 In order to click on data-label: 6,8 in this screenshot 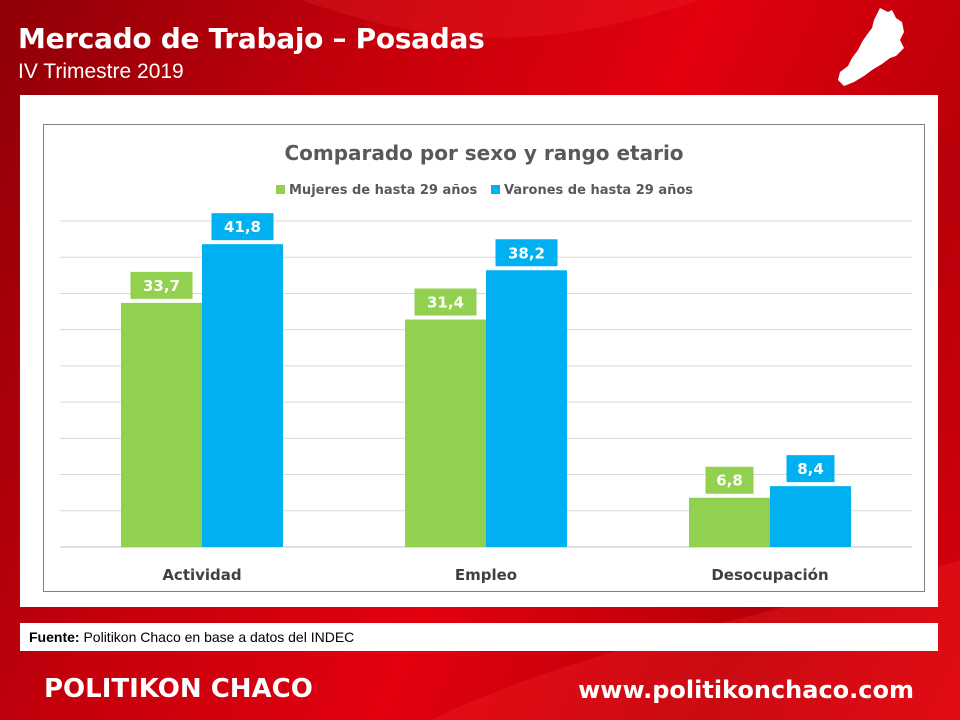, I will do `click(729, 481)`.